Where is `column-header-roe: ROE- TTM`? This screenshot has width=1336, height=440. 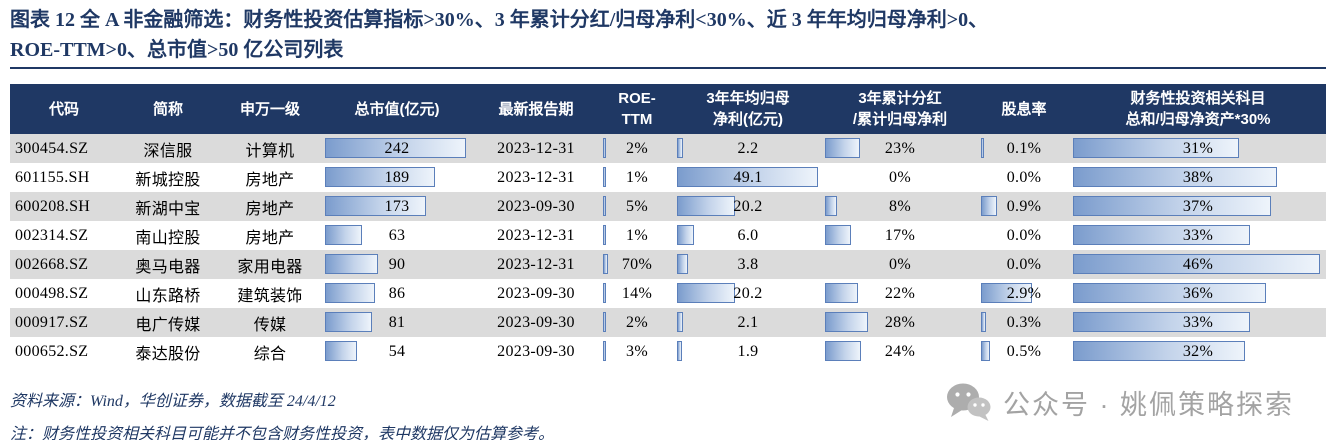 column-header-roe: ROE- TTM is located at coordinates (637, 109).